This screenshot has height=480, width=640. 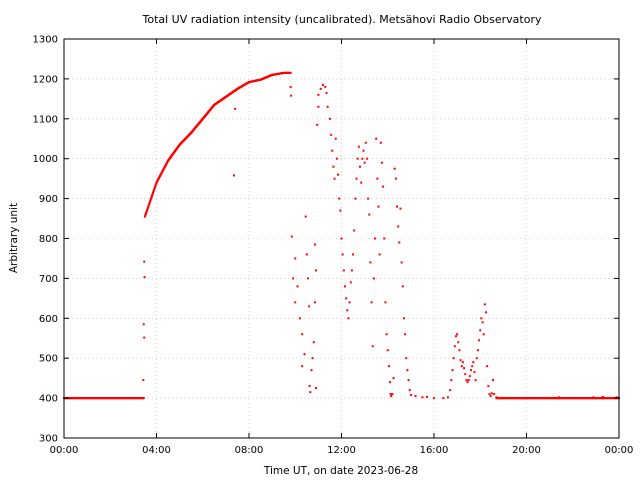 I want to click on y-tick-label: 400, so click(x=48, y=399).